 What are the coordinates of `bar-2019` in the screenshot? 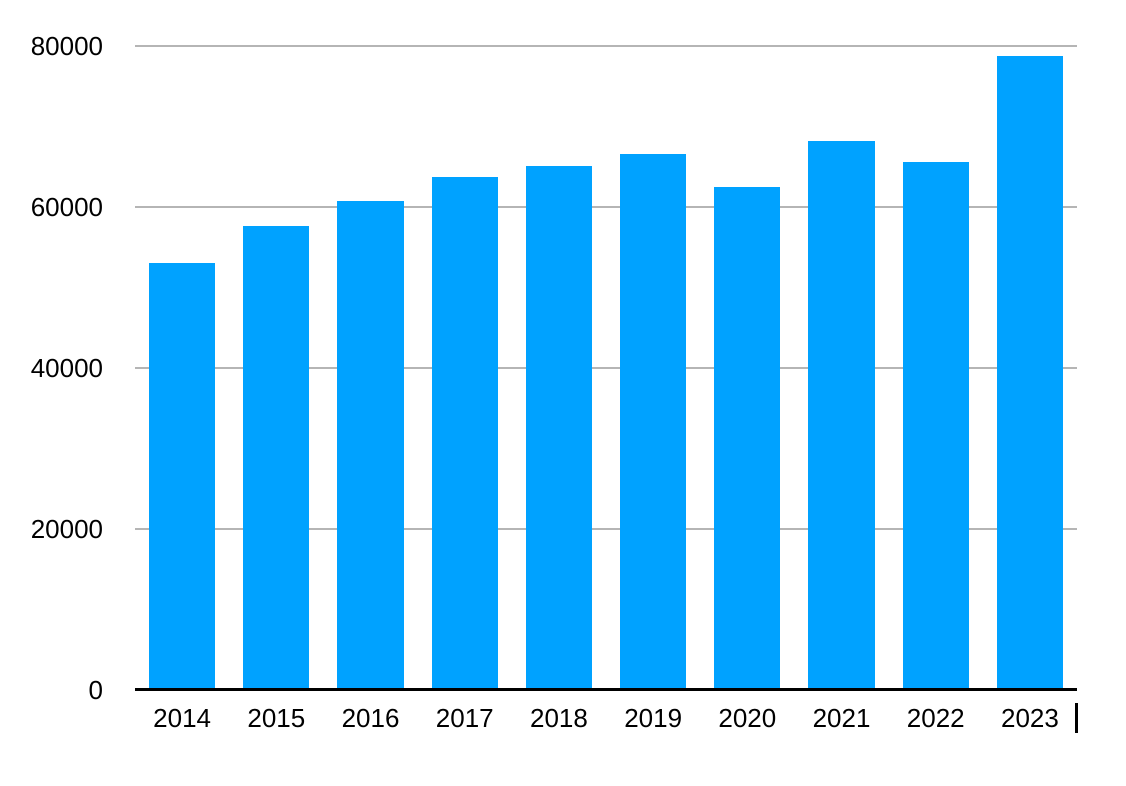 It's located at (653, 421).